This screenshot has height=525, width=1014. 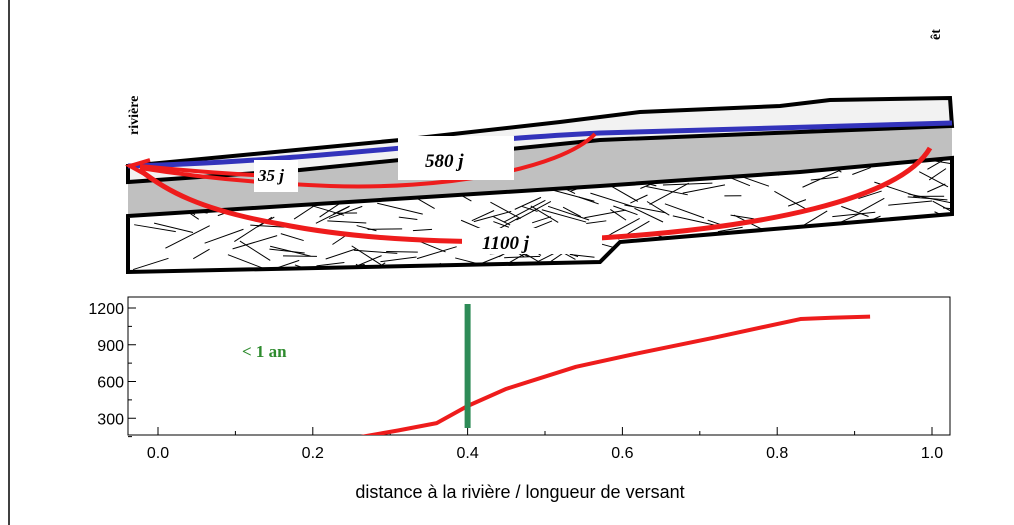 I want to click on label-box-580j: 580 j, so click(x=456, y=158).